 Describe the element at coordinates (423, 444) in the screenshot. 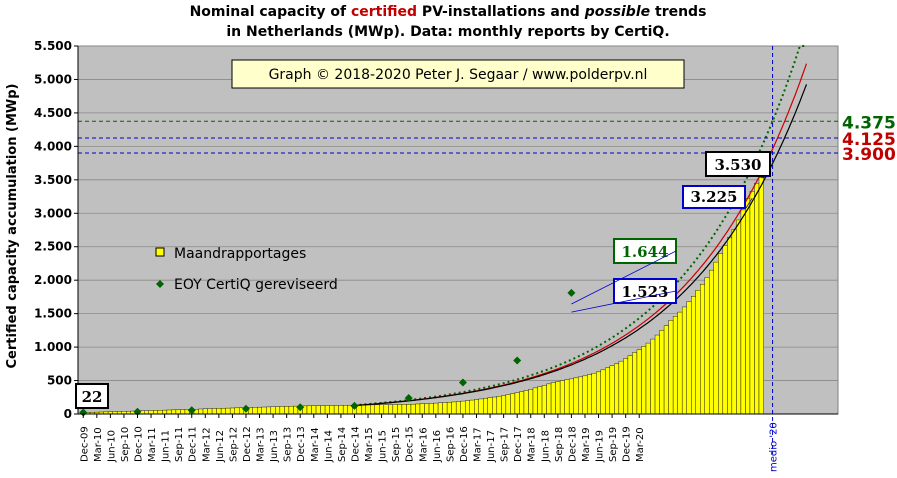

I see `x-tick-label: Mar-16` at that location.